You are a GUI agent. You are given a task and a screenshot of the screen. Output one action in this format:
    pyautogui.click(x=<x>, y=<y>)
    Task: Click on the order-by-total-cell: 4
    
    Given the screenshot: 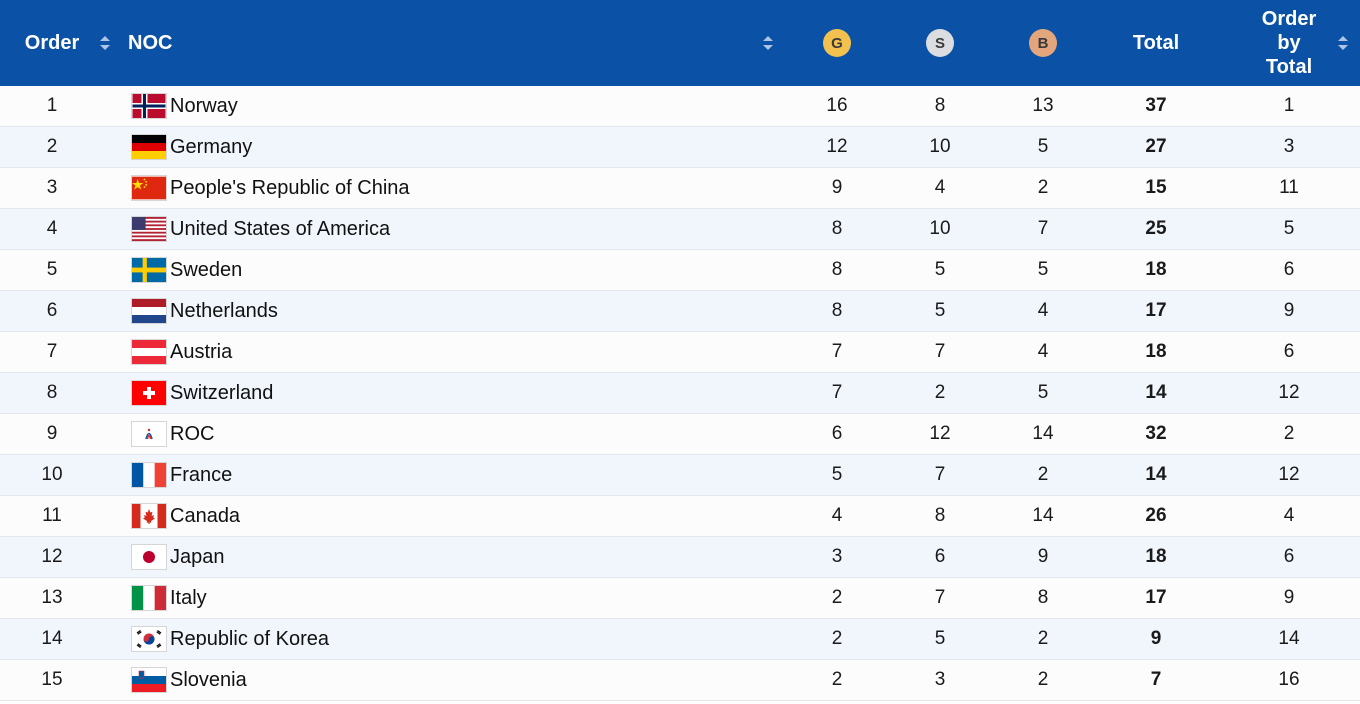 What is the action you would take?
    pyautogui.click(x=1289, y=515)
    